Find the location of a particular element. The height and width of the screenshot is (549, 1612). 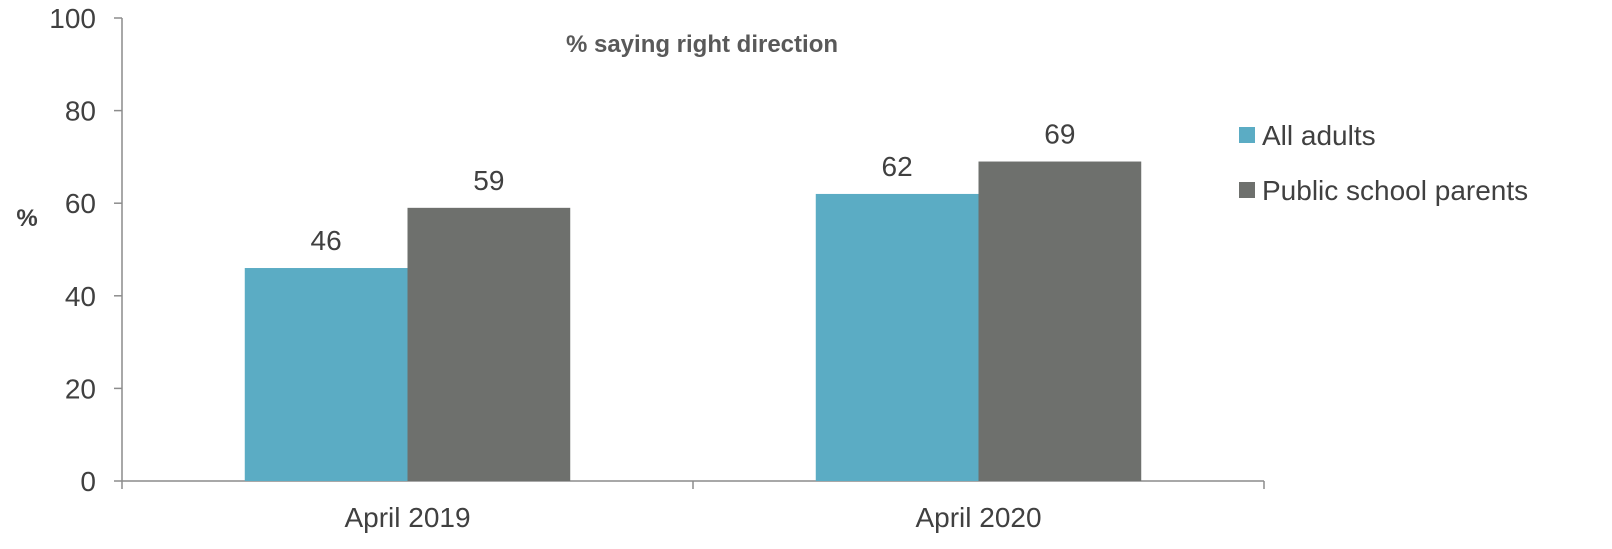

y-tick-label: 20 is located at coordinates (80, 388).